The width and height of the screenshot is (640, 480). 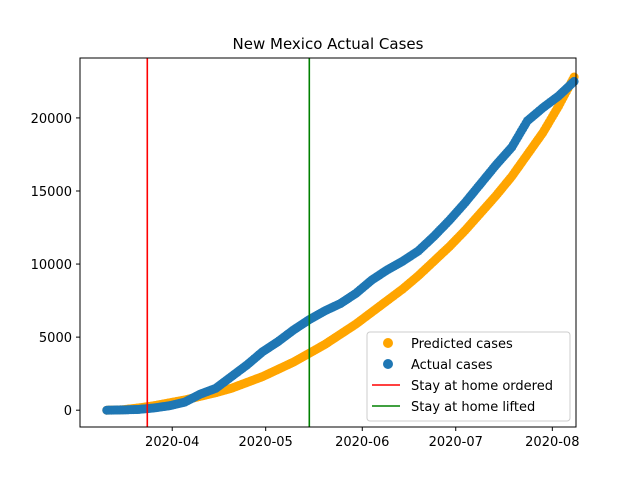 I want to click on legend-label-lifted: Stay at home lifted, so click(x=473, y=407).